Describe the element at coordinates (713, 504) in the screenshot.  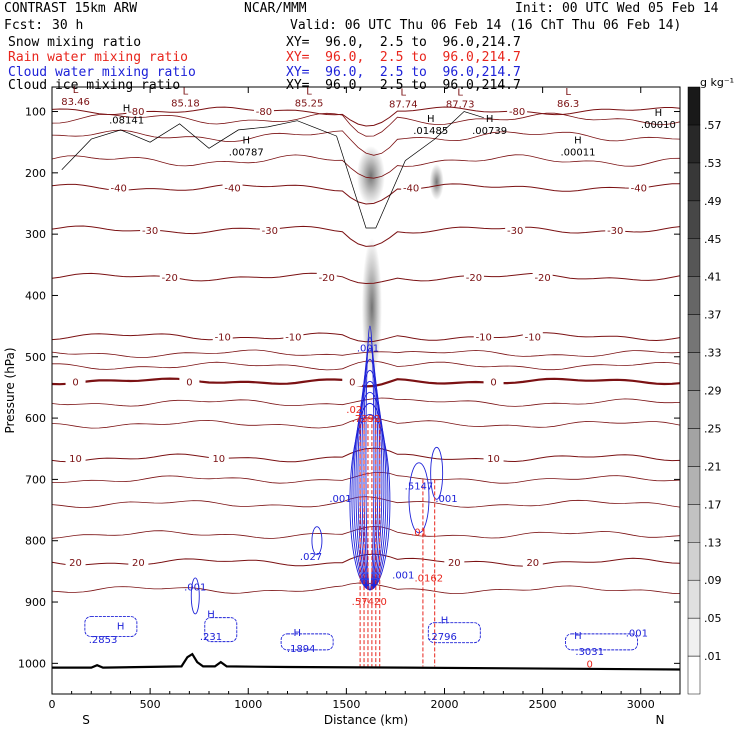
I see `colorbar-level-label: .17` at that location.